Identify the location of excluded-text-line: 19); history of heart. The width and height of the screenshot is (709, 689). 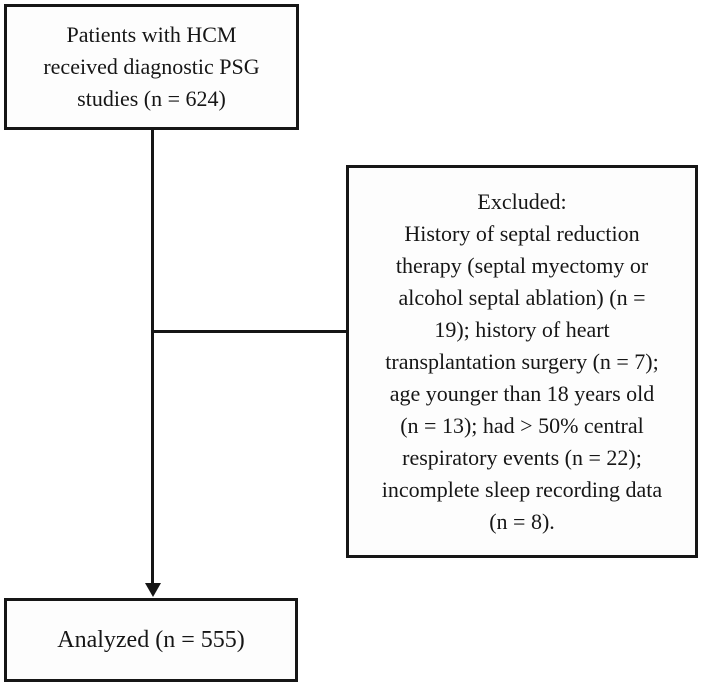
(522, 329).